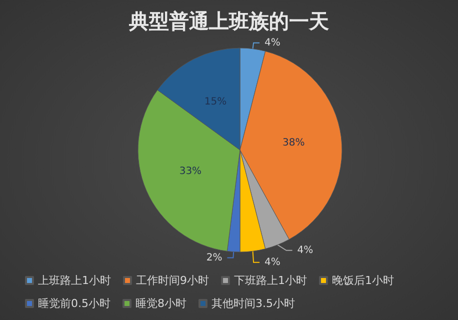  Describe the element at coordinates (293, 143) in the screenshot. I see `data-label: 38%` at that location.